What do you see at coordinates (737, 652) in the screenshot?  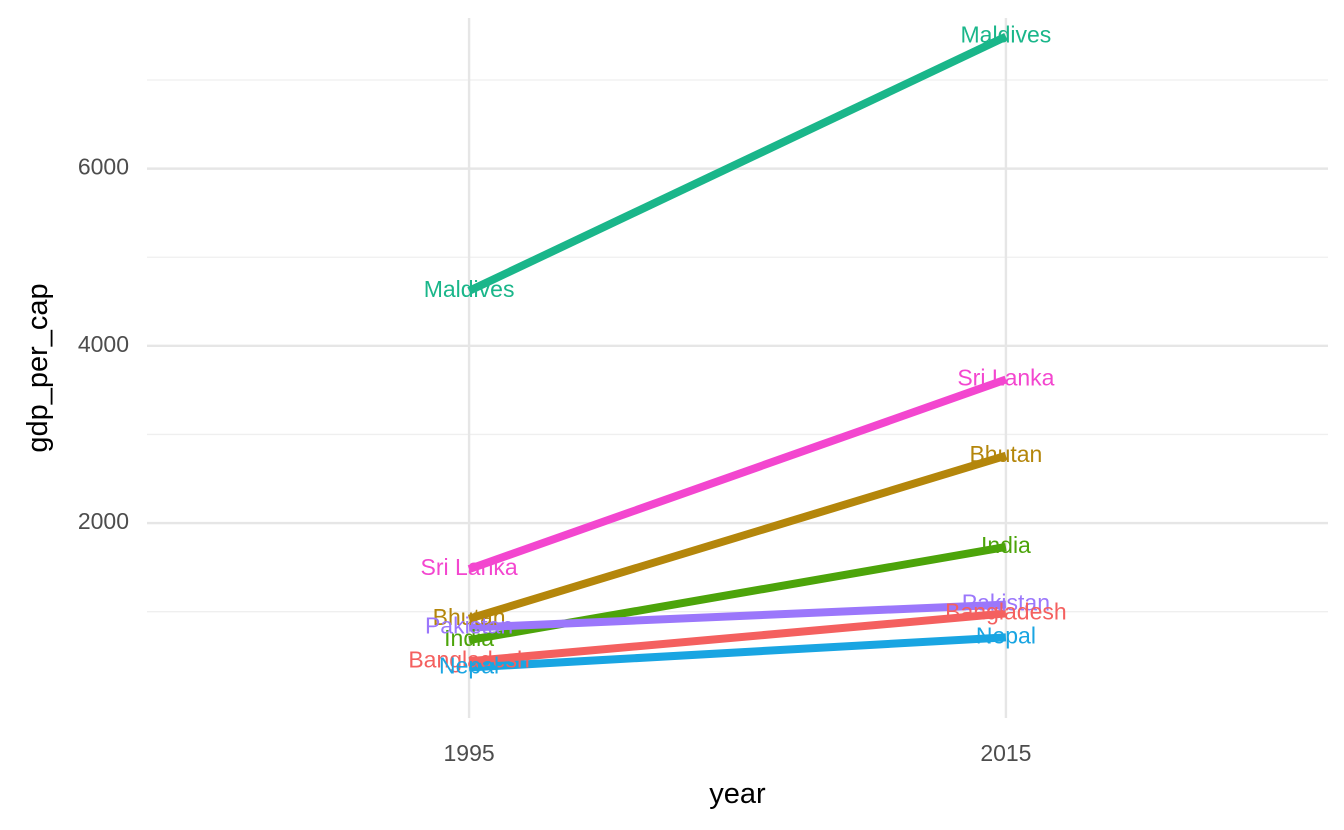 I see `series-line-nepal` at bounding box center [737, 652].